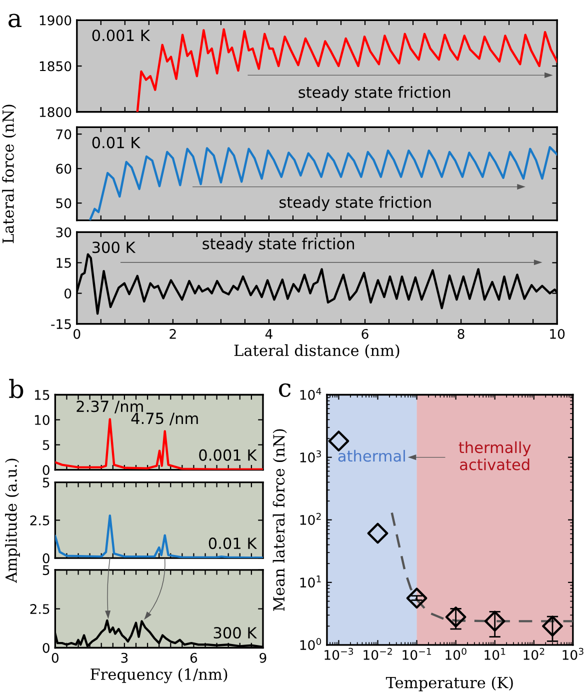 Image resolution: width=587 pixels, height=695 pixels. What do you see at coordinates (56, 66) in the screenshot?
I see `y-tick-label: 1850` at bounding box center [56, 66].